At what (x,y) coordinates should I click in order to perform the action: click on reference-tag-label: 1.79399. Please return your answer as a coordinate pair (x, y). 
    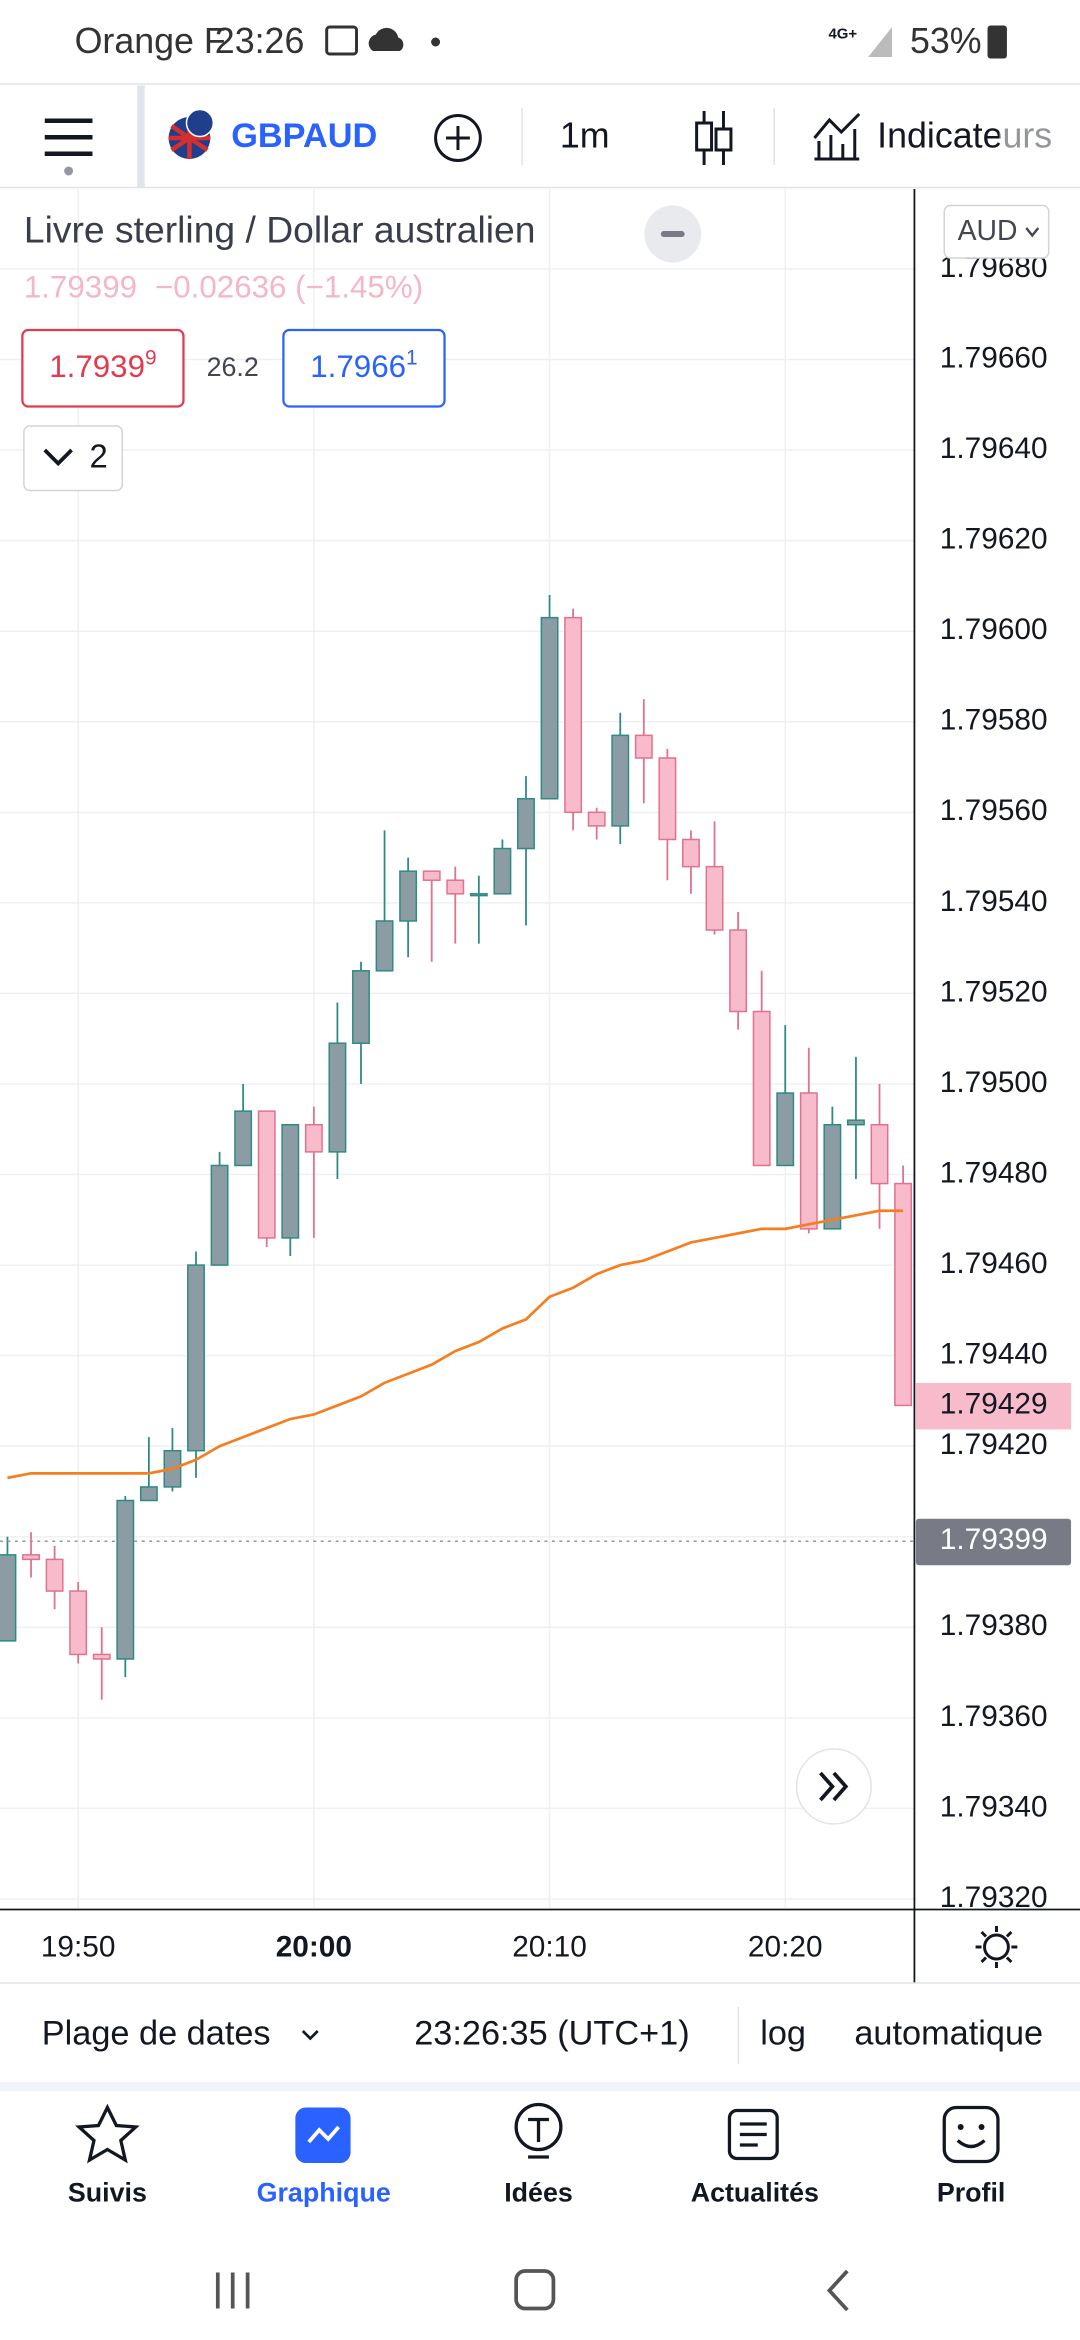
    Looking at the image, I should click on (994, 1539).